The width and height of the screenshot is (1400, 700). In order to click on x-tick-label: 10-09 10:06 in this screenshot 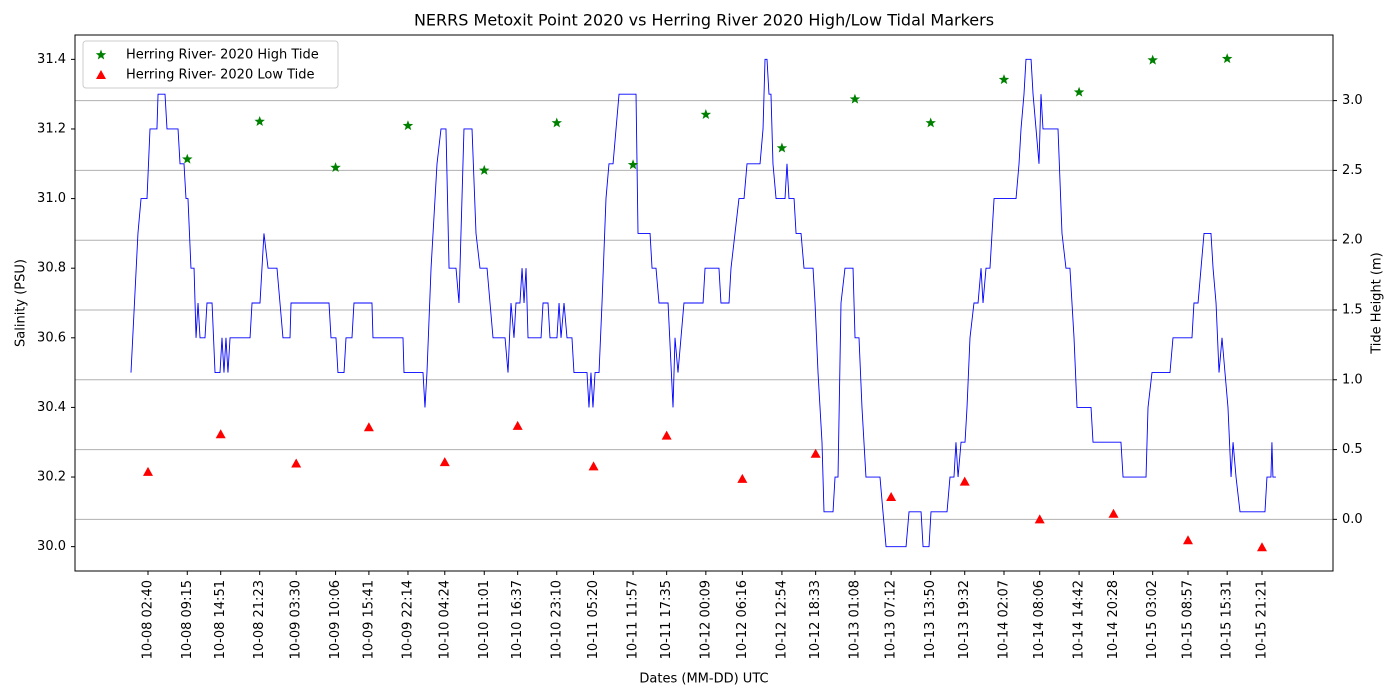, I will do `click(335, 619)`.